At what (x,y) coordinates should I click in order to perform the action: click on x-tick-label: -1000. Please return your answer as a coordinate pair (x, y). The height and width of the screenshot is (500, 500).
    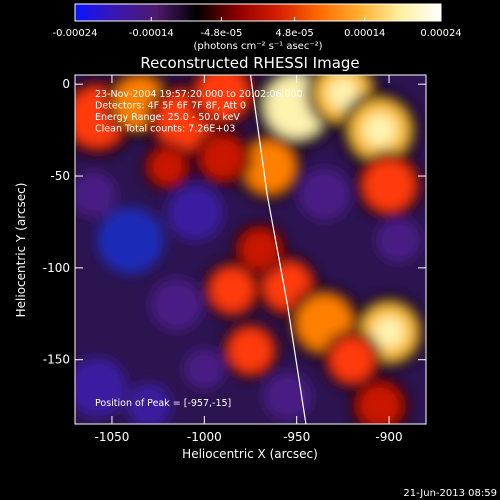
    Looking at the image, I should click on (204, 437).